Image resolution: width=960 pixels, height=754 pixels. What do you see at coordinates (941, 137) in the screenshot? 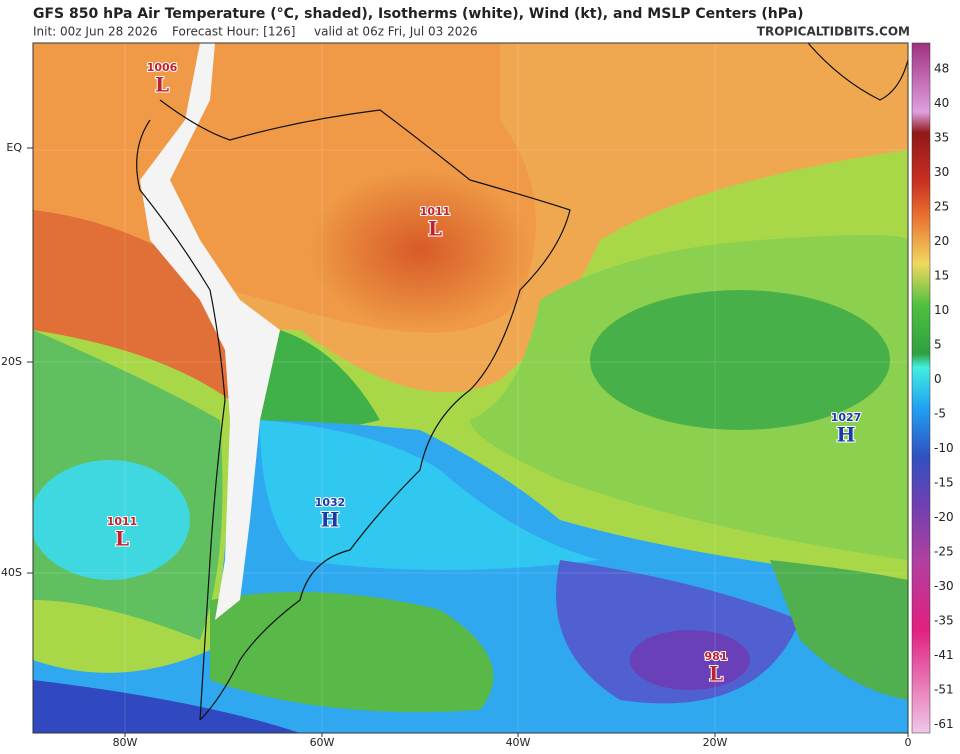
I see `colorbar-tick-label: 35` at bounding box center [941, 137].